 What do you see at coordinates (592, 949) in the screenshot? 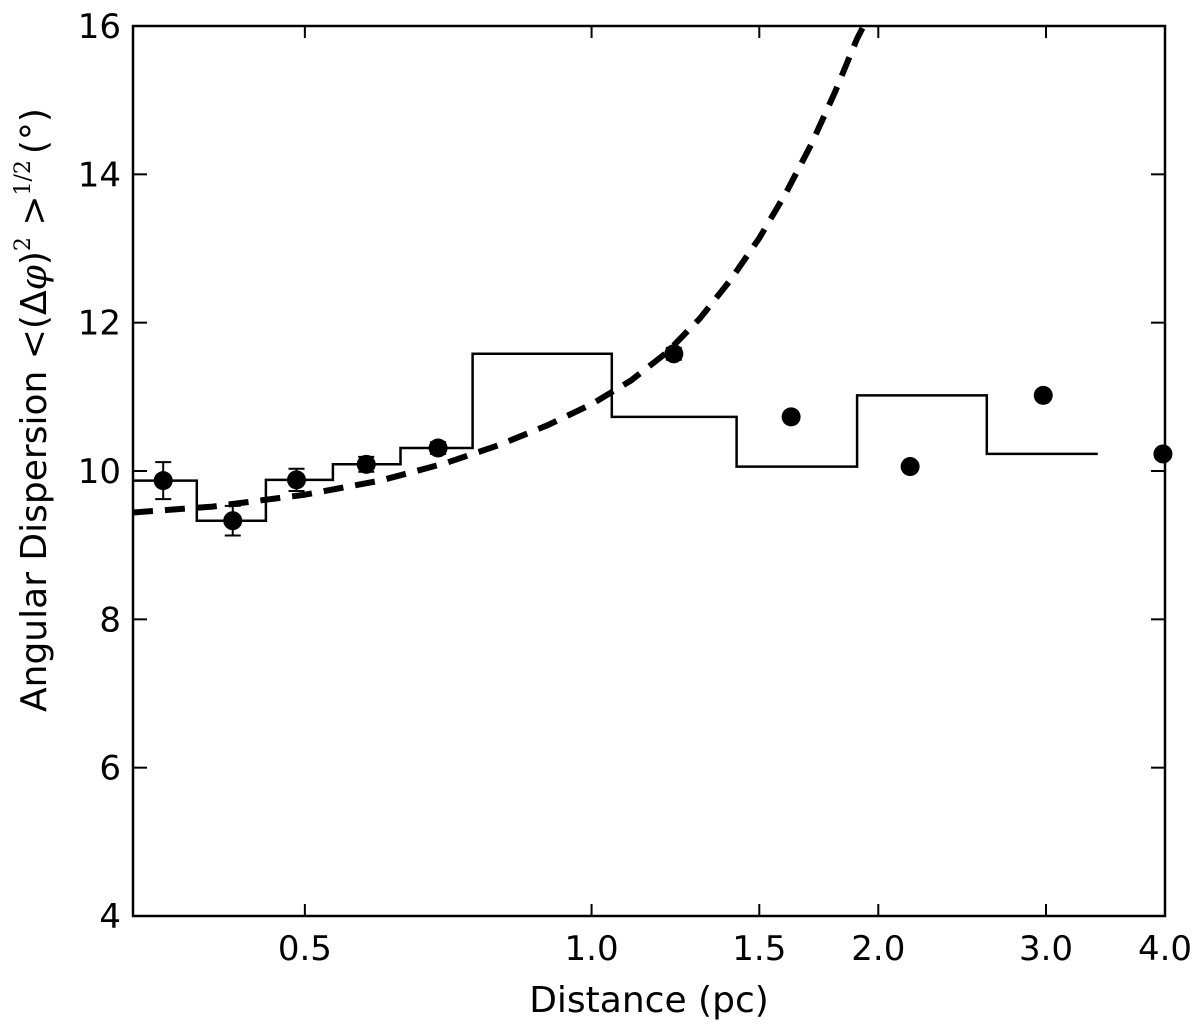
I see `x-tick-label-1: 1.0` at bounding box center [592, 949].